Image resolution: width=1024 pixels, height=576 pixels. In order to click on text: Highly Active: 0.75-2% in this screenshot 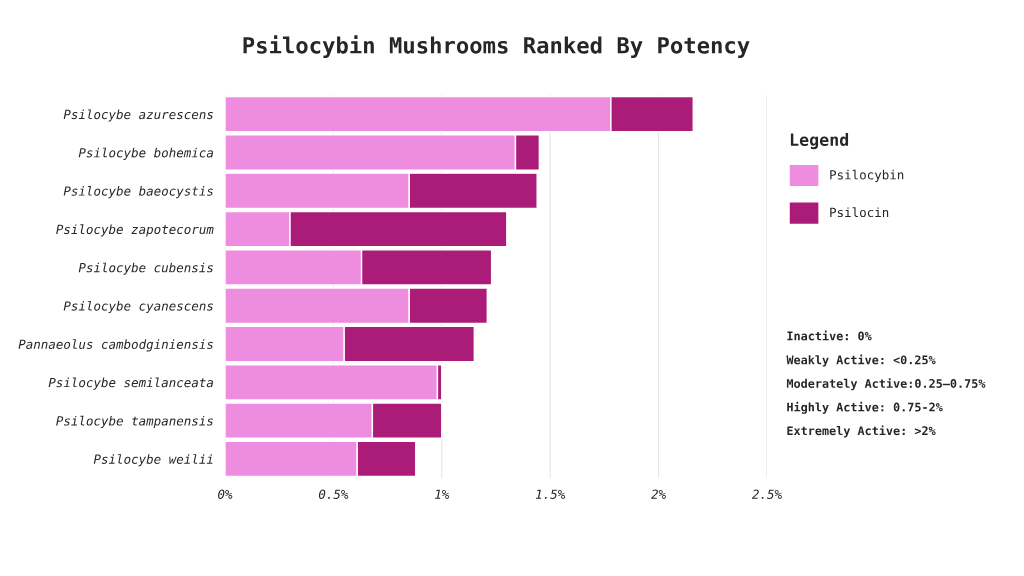, I will do `click(865, 407)`.